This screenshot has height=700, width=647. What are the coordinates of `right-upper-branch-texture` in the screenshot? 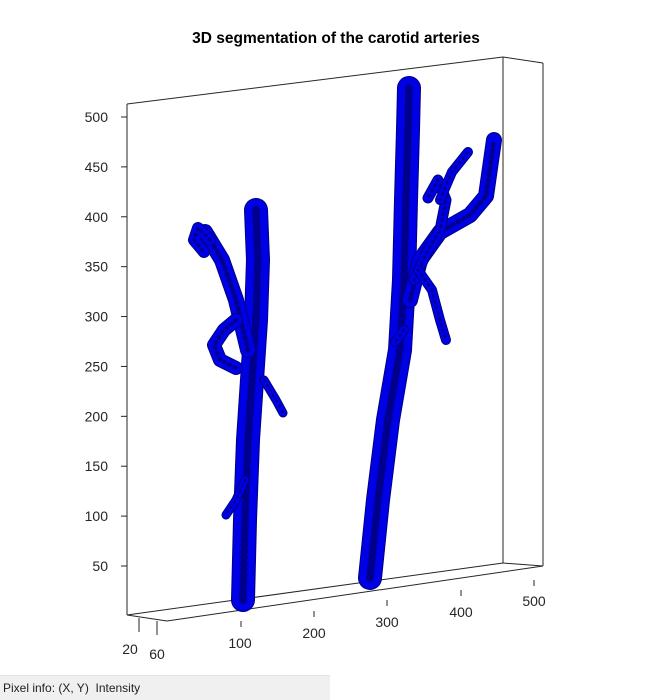 It's located at (454, 176).